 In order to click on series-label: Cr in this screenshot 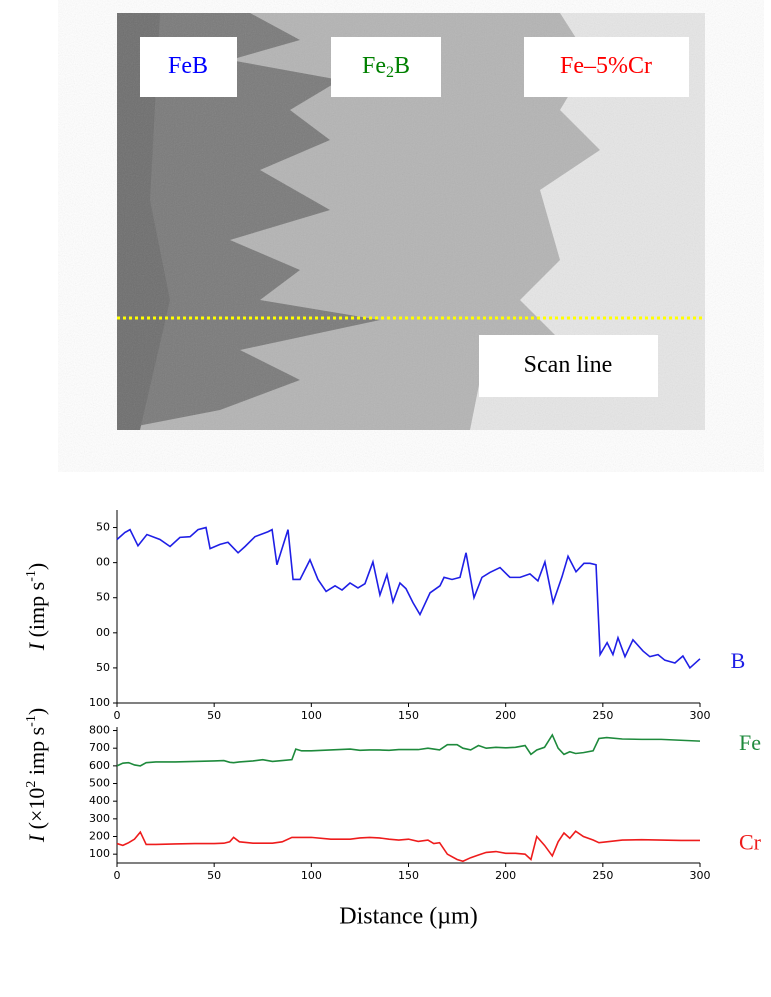, I will do `click(750, 841)`.